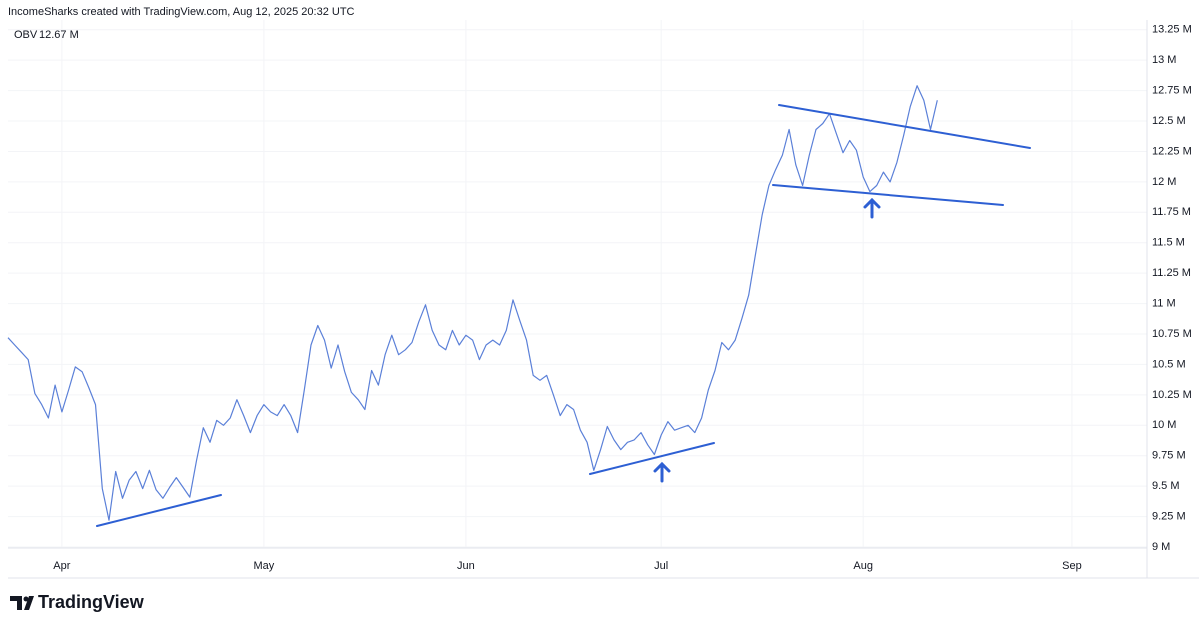 The width and height of the screenshot is (1199, 627). I want to click on y-tick-label: 12.25 M, so click(1172, 151).